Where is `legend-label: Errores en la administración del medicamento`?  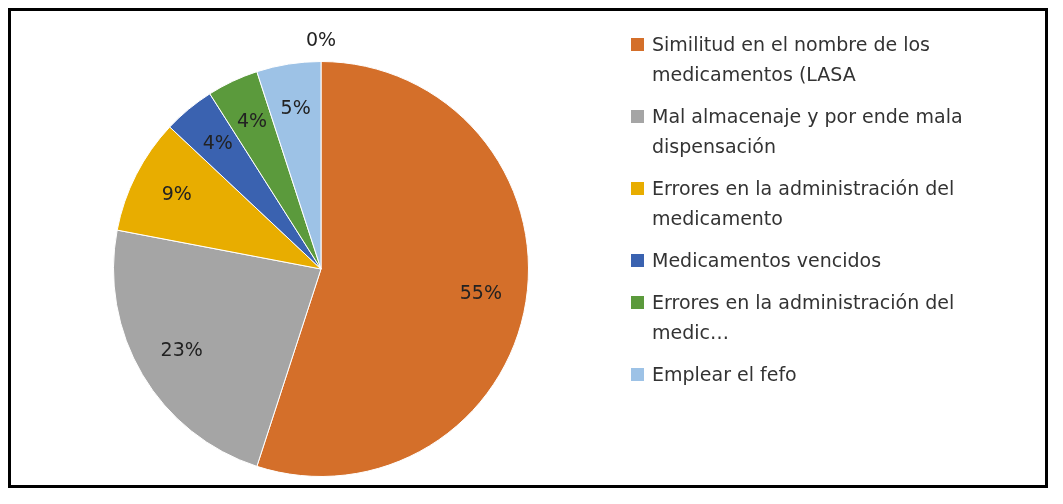 legend-label: Errores en la administración del medicamento is located at coordinates (804, 203).